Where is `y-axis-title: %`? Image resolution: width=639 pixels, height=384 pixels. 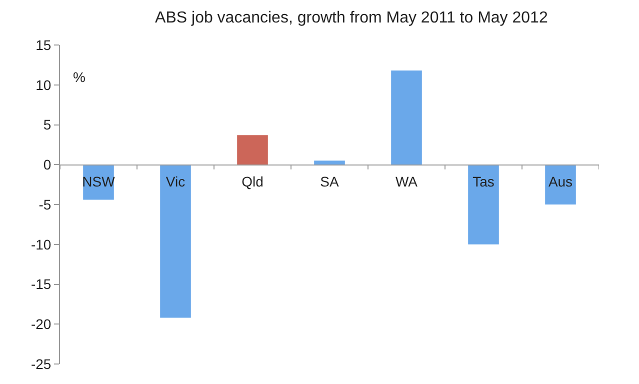 y-axis-title: % is located at coordinates (79, 77).